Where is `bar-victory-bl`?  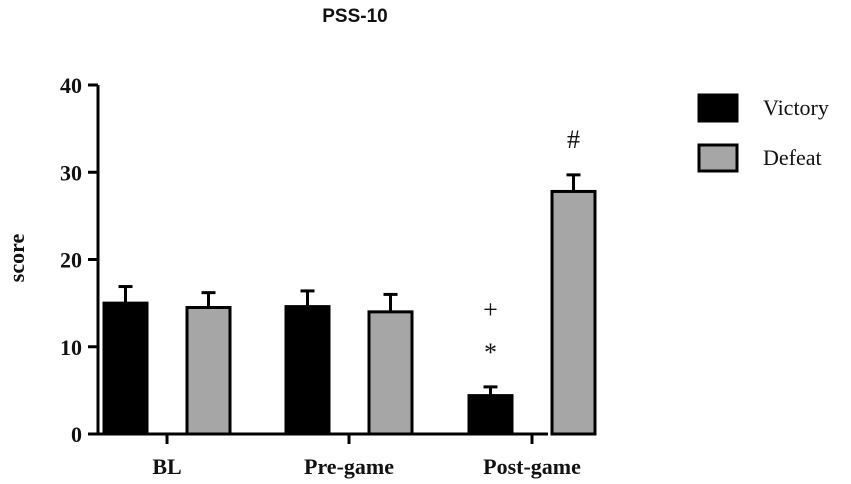 bar-victory-bl is located at coordinates (125, 368).